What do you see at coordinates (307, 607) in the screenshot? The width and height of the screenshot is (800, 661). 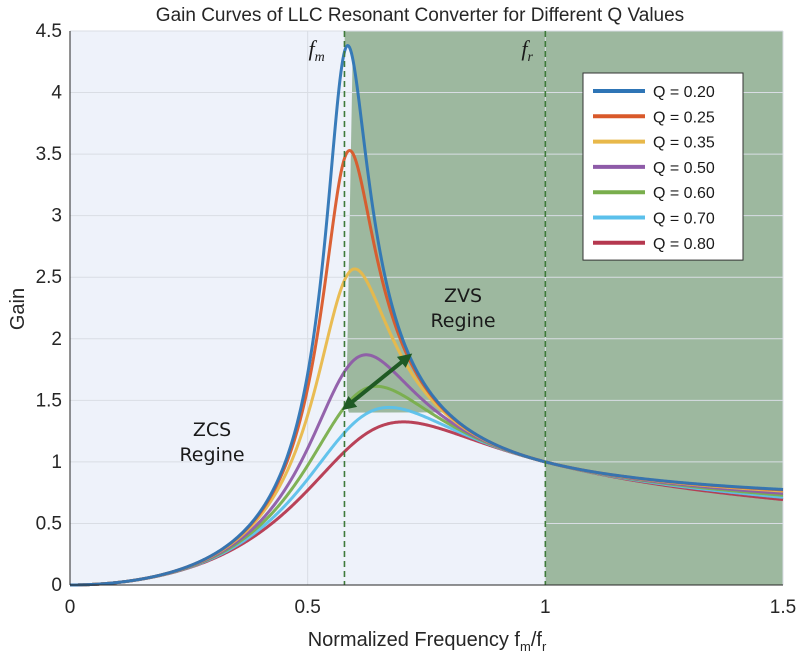 I see `x-tick-label: 0.5` at bounding box center [307, 607].